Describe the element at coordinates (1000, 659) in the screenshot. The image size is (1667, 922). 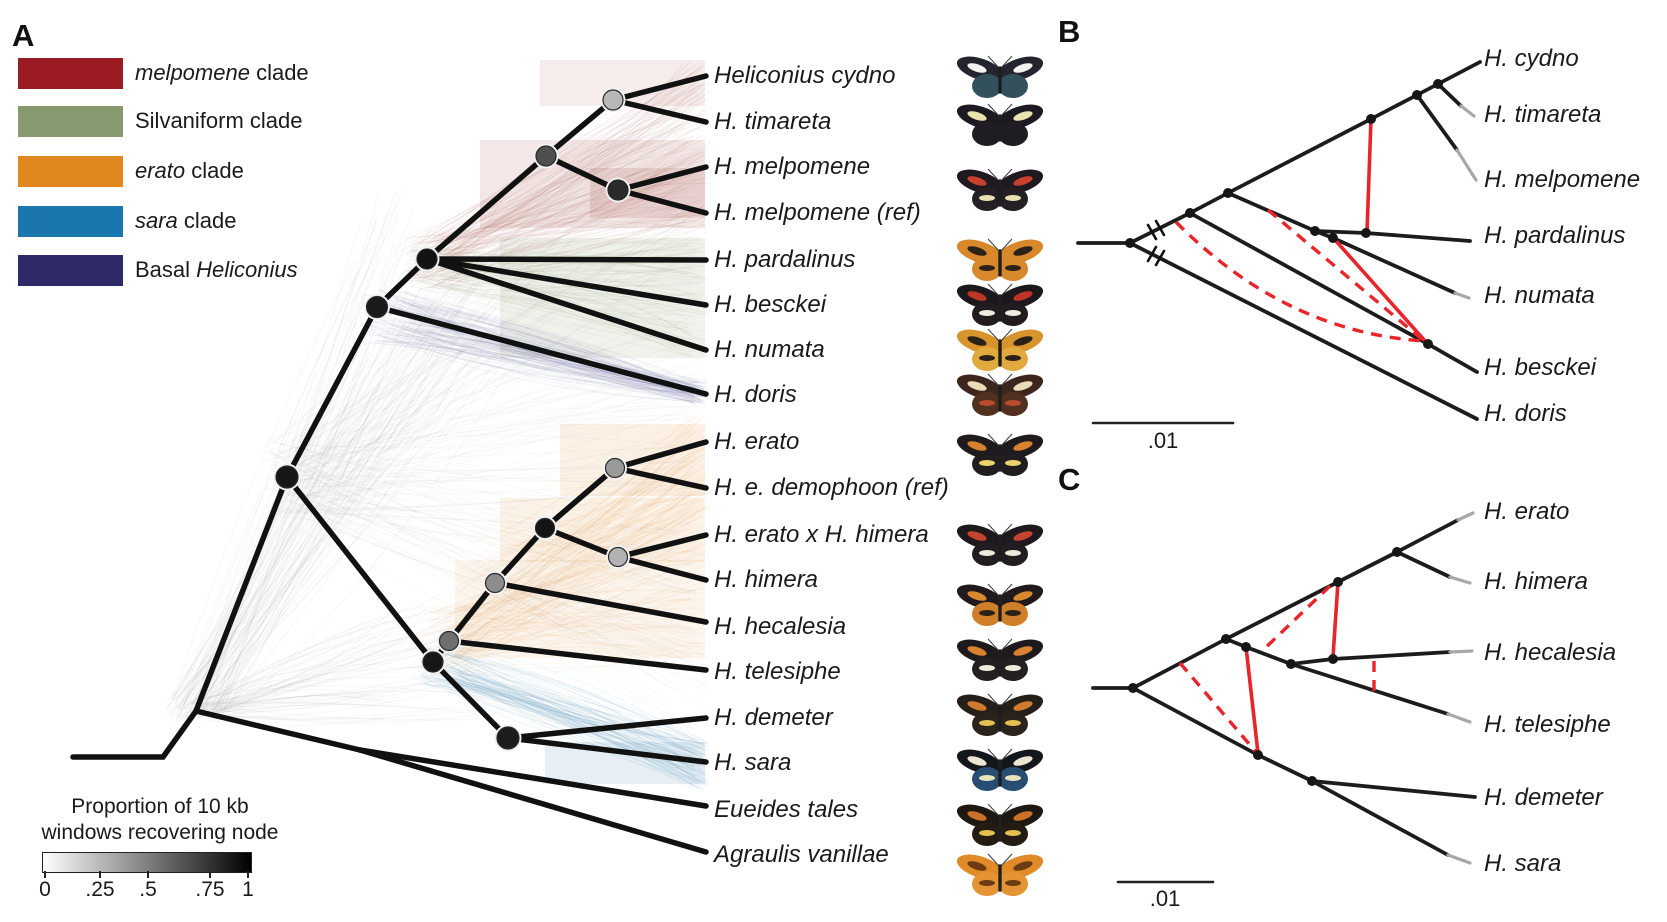
I see `butterfly-h-telesiphe` at that location.